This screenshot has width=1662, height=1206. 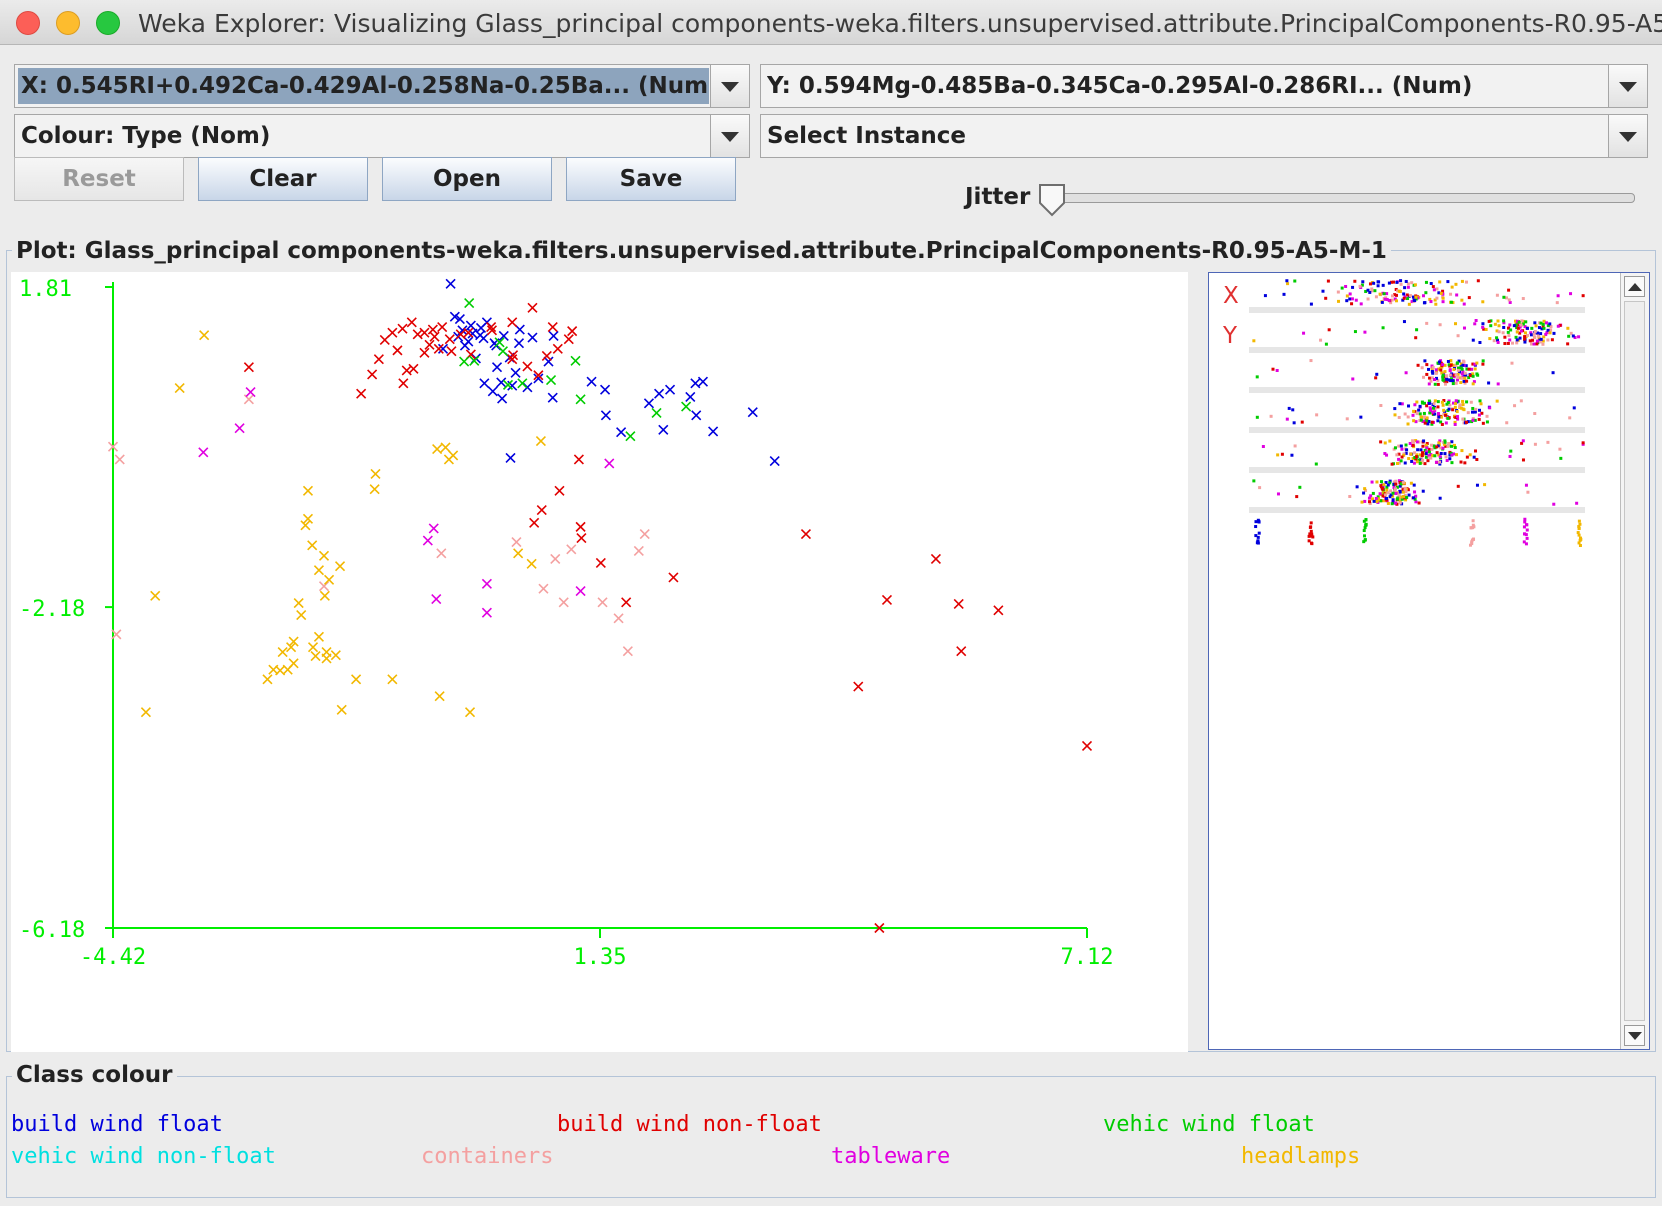 I want to click on close-window-button, so click(x=28, y=23).